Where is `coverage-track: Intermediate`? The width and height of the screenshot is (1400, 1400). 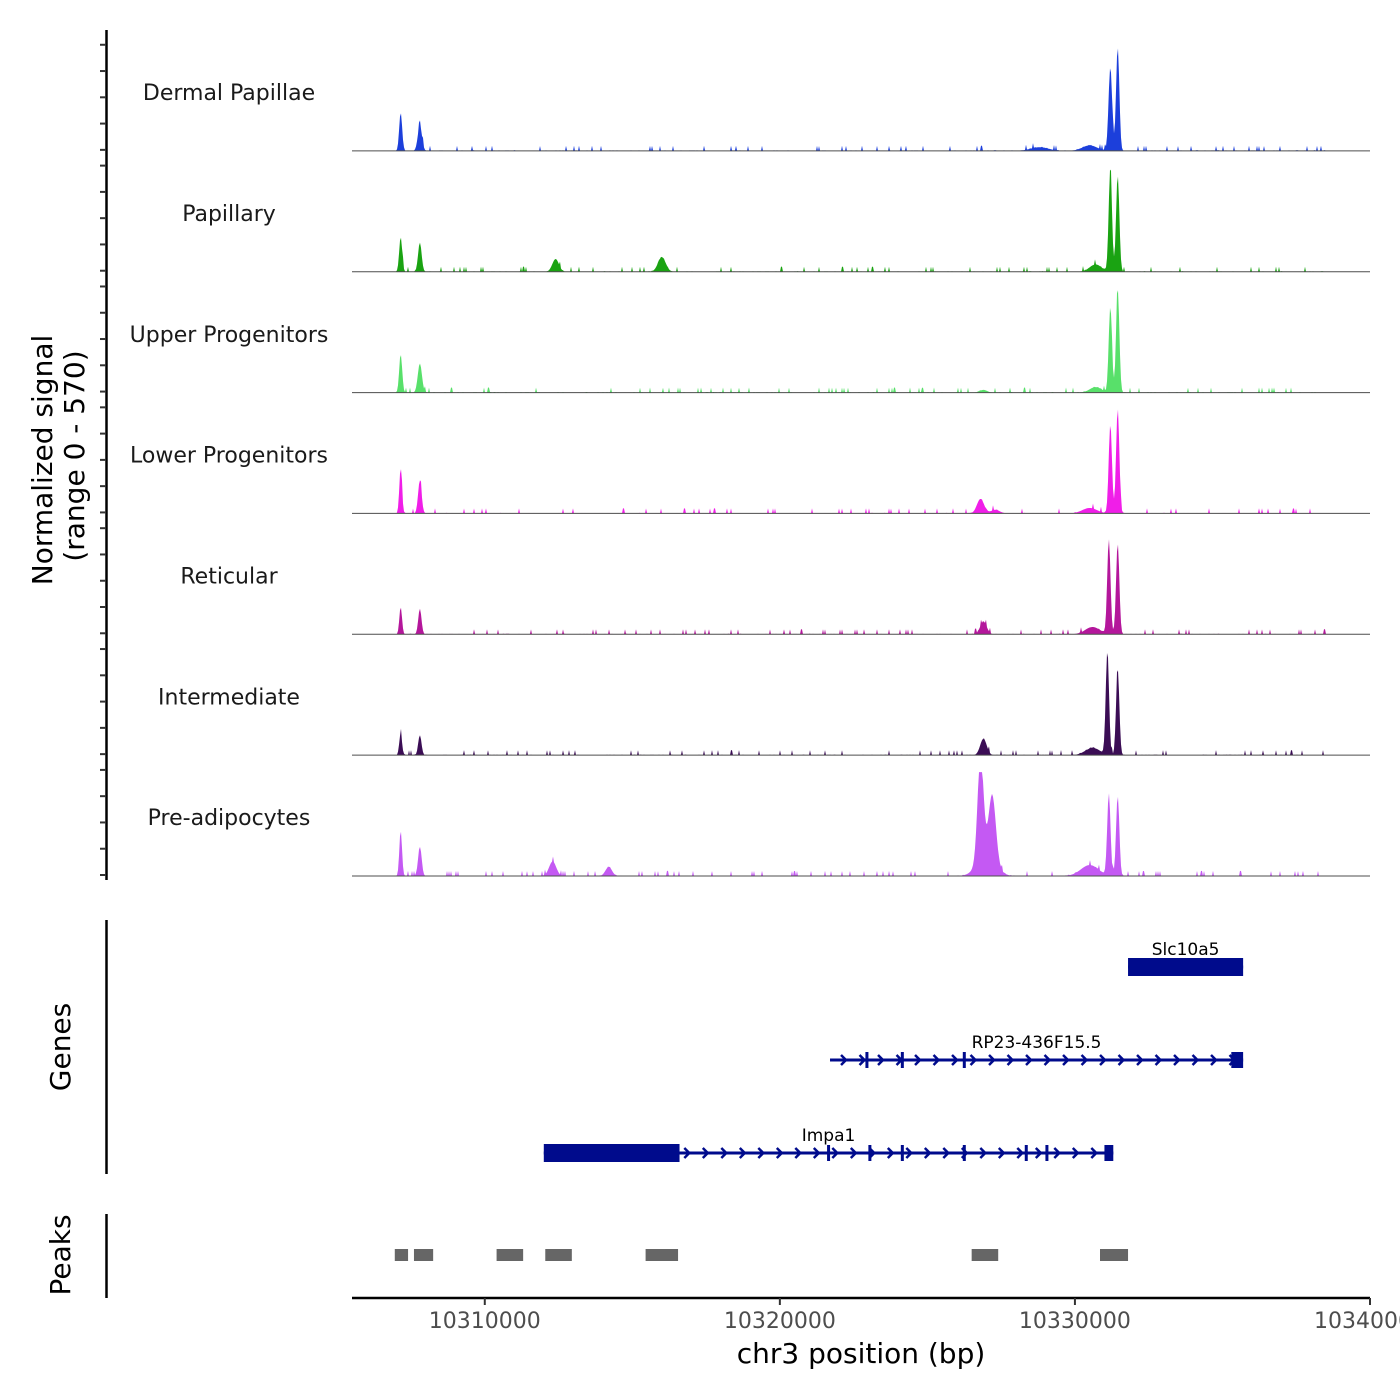
coverage-track: Intermediate is located at coordinates (764, 704).